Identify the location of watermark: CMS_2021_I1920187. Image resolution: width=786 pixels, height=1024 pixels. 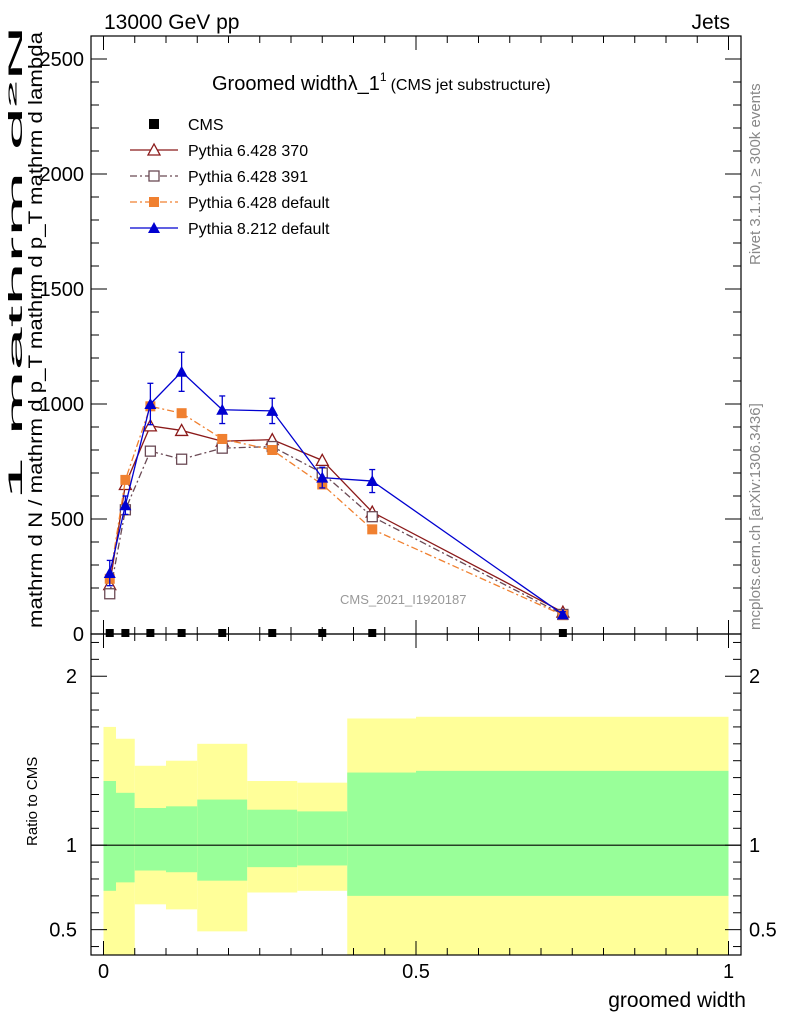
(403, 599).